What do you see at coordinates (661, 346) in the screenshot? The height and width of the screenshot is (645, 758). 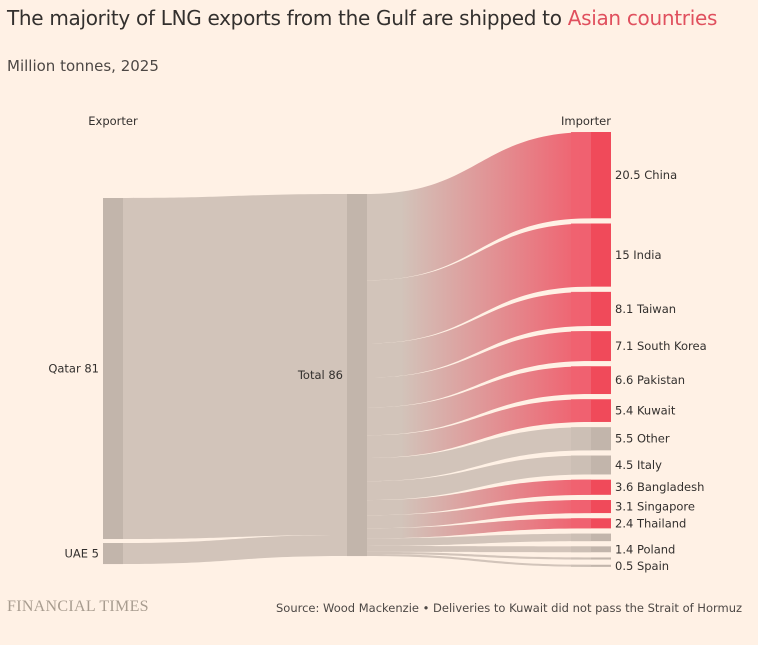 I see `label-south-korea: 7.1 South Korea` at bounding box center [661, 346].